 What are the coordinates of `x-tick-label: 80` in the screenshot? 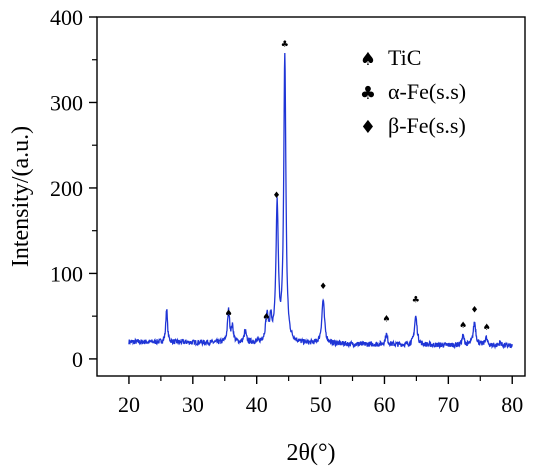 It's located at (512, 404).